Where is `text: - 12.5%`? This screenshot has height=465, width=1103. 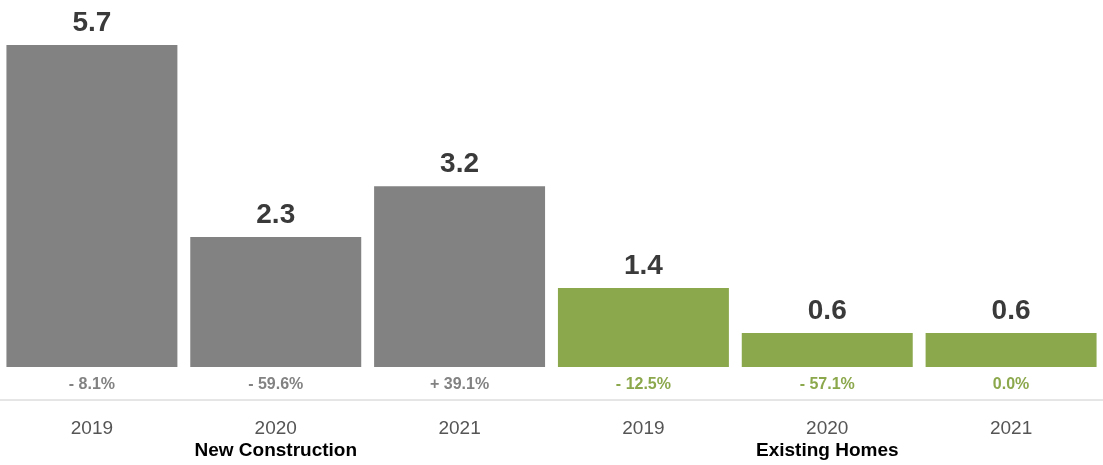
text: - 12.5% is located at coordinates (643, 384).